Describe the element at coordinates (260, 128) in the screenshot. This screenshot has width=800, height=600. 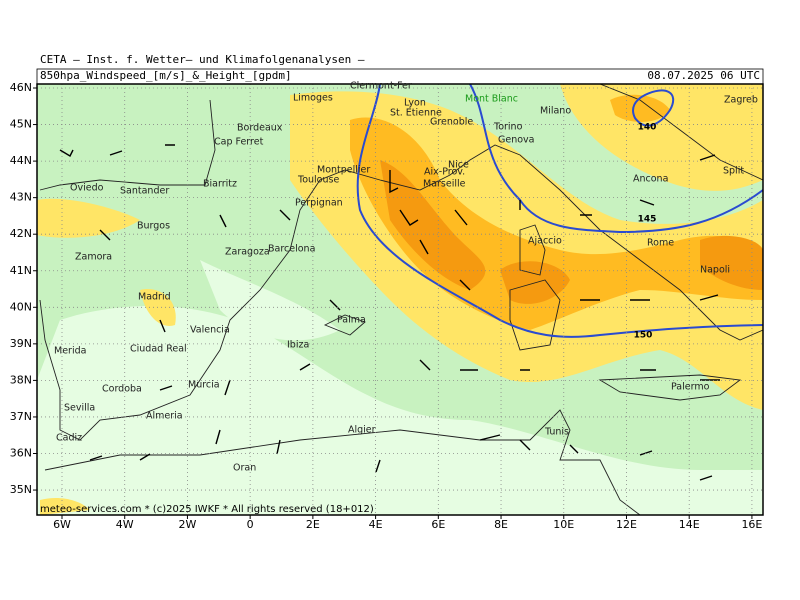
I see `city-label: Bordeaux` at that location.